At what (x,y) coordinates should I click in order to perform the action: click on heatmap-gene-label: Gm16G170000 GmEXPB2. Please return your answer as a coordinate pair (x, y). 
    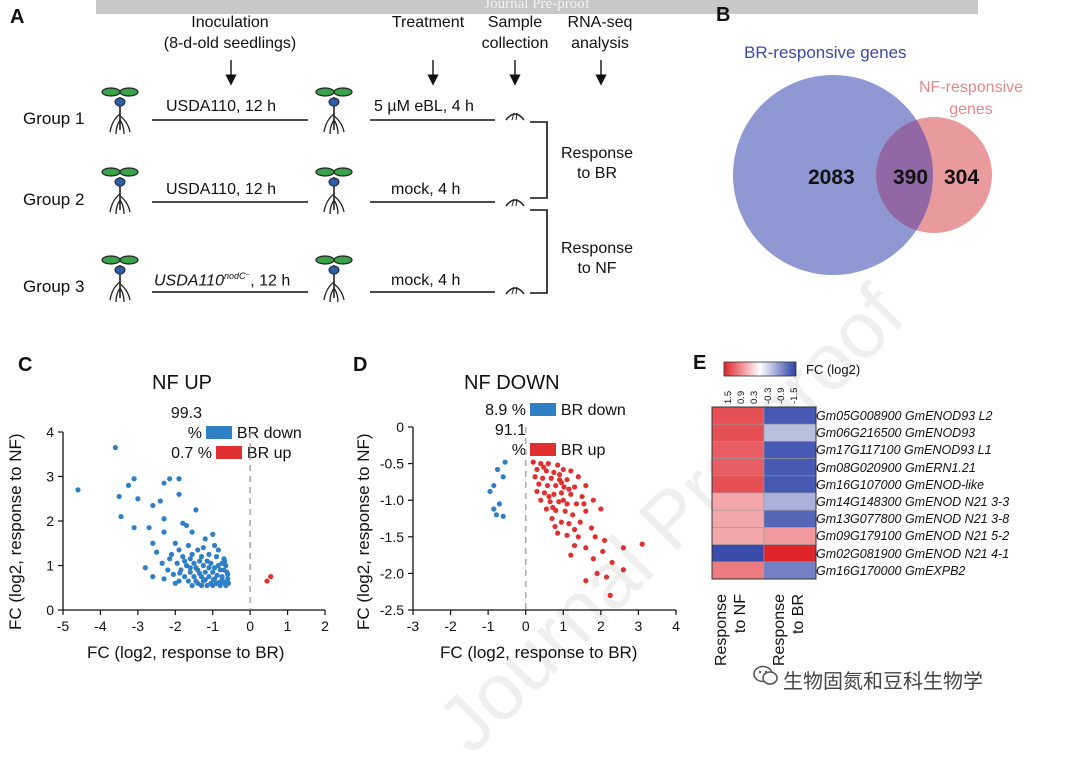
    Looking at the image, I should click on (891, 570).